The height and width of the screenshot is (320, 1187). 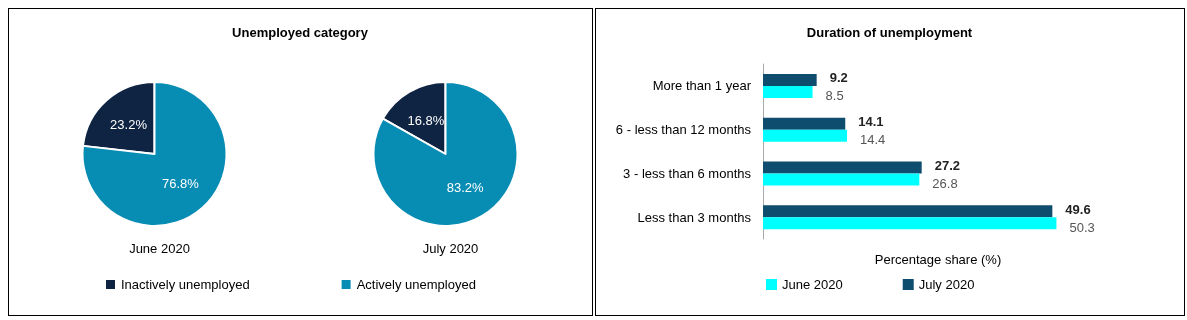 What do you see at coordinates (426, 120) in the screenshot?
I see `data-label: 16.8%` at bounding box center [426, 120].